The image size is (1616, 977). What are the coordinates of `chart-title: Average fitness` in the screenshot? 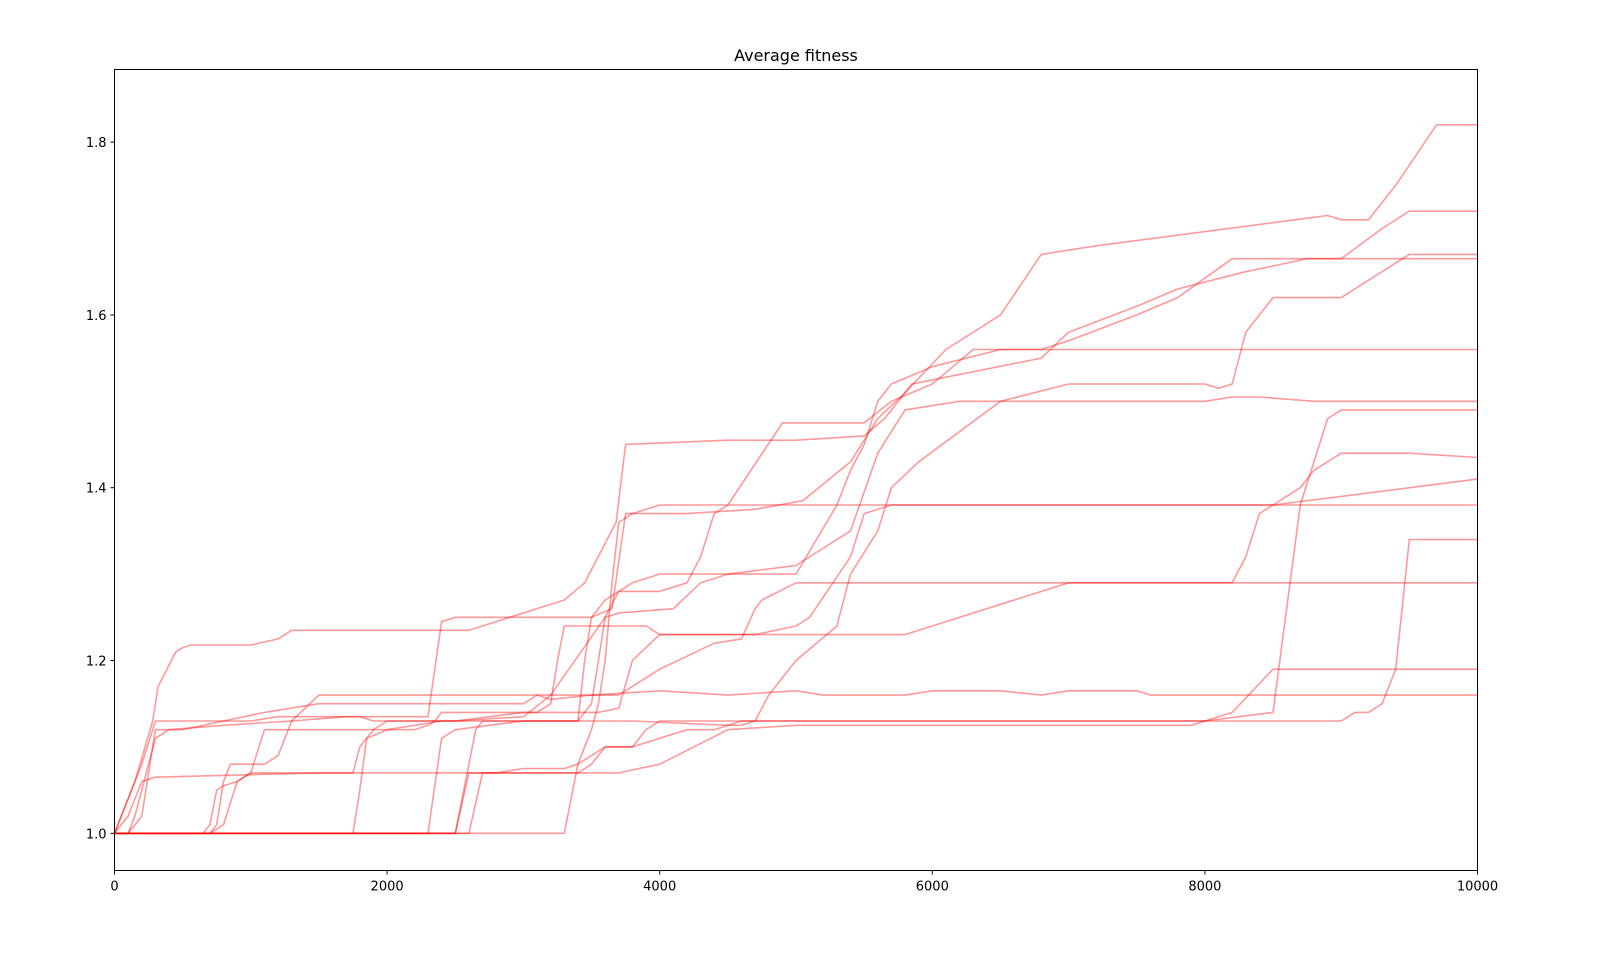 It's located at (796, 55).